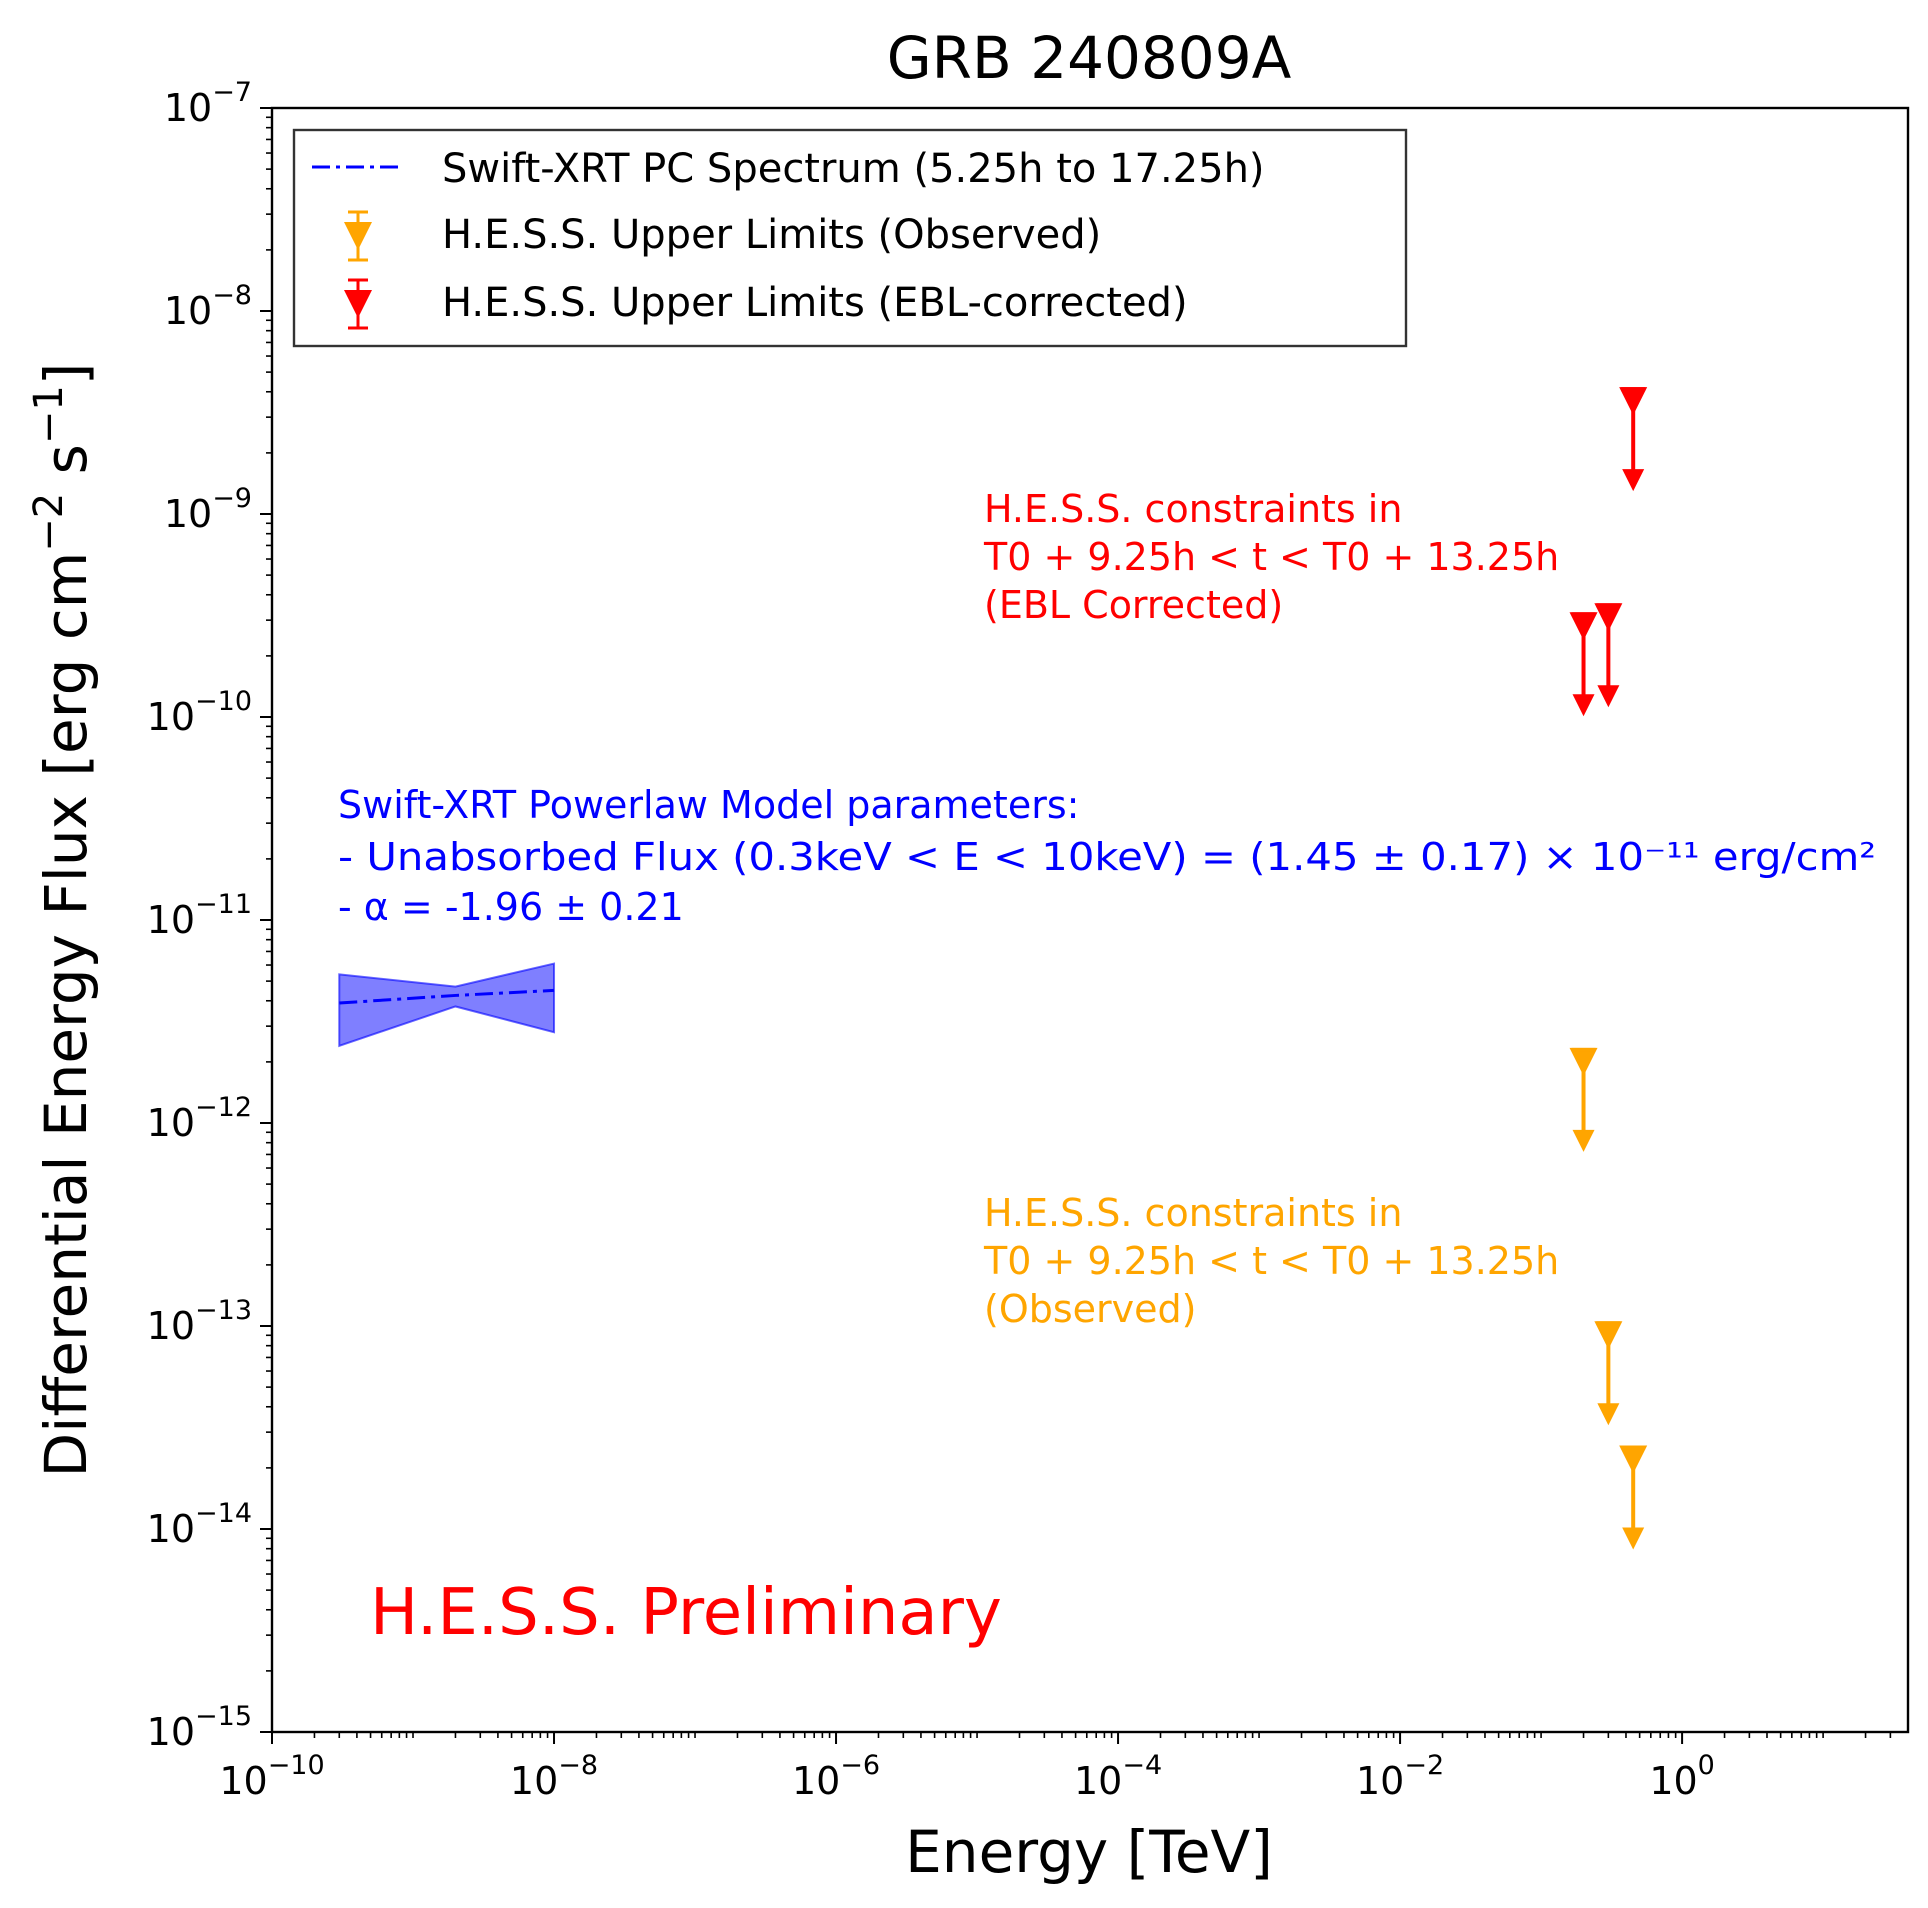 This screenshot has height=1908, width=1928. What do you see at coordinates (1089, 58) in the screenshot?
I see `chart-title: GRB 240809A` at bounding box center [1089, 58].